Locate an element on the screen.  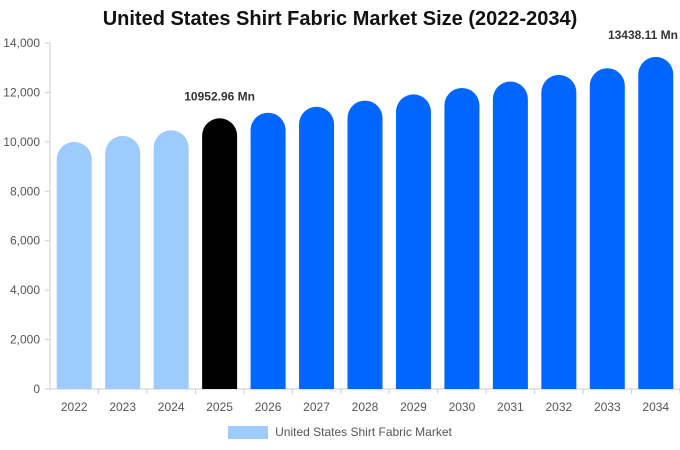
x-tick-label: 2027 is located at coordinates (316, 407).